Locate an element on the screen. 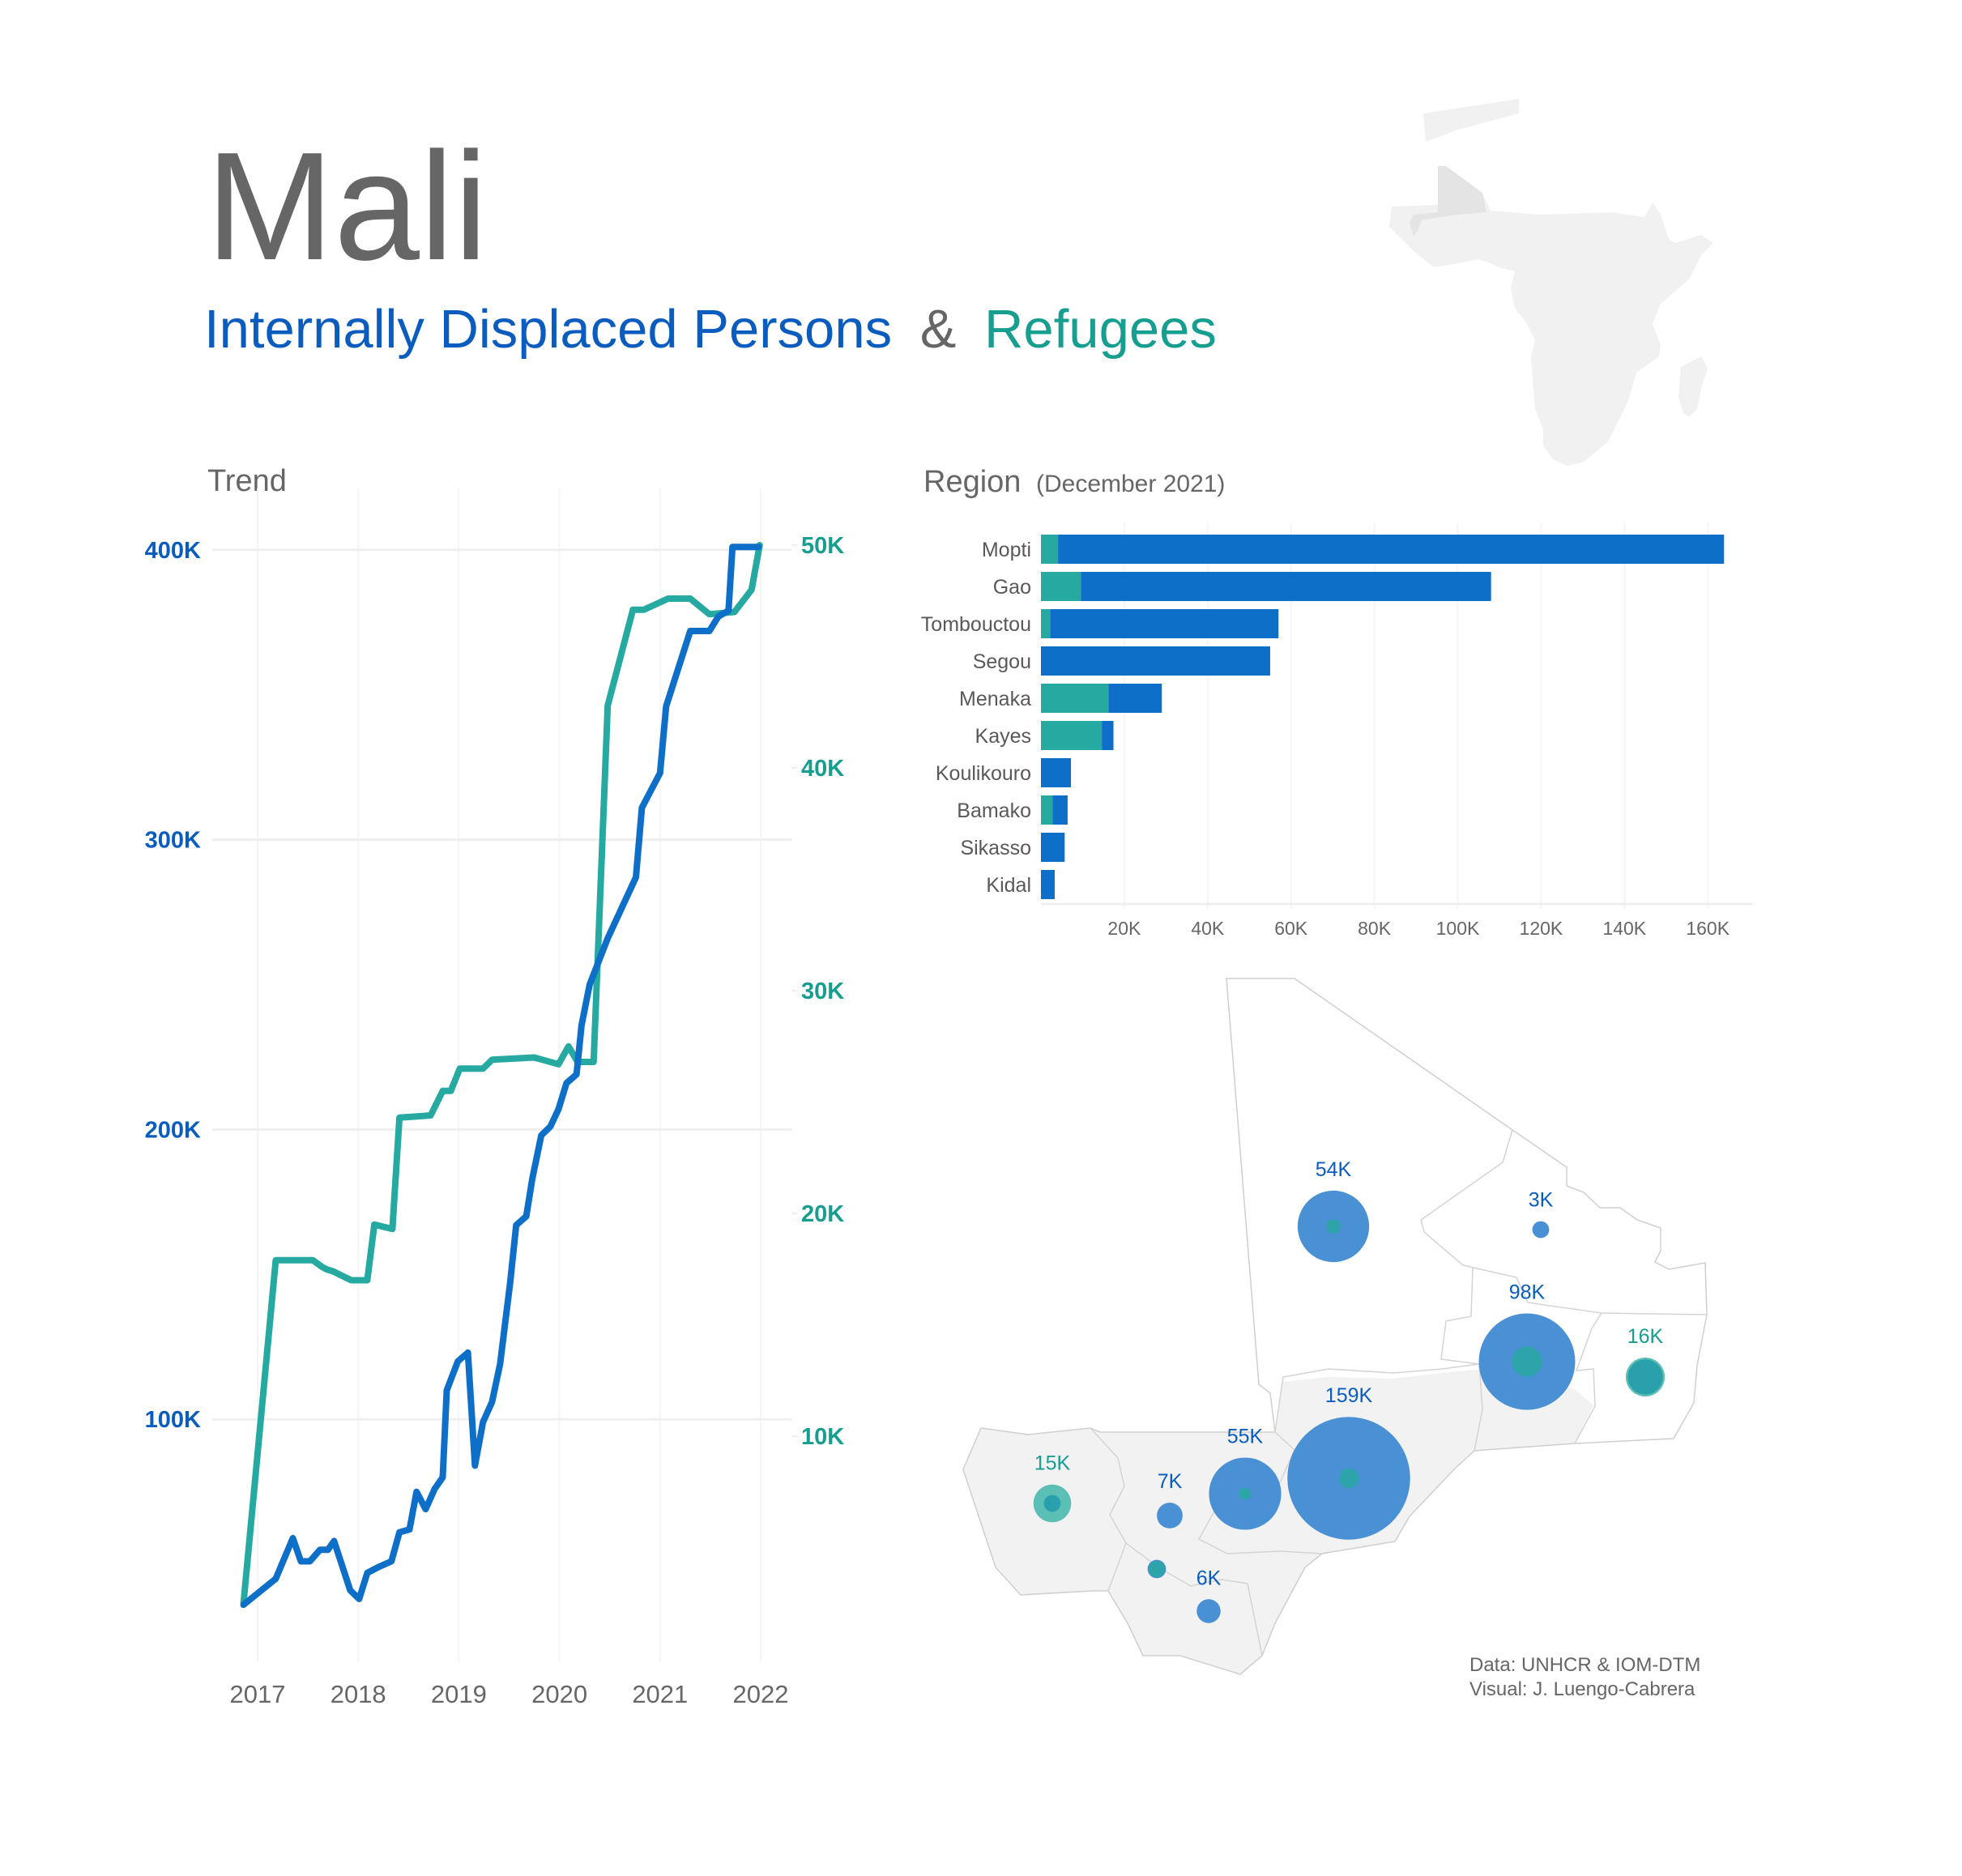  trend-title: Trend is located at coordinates (247, 481).